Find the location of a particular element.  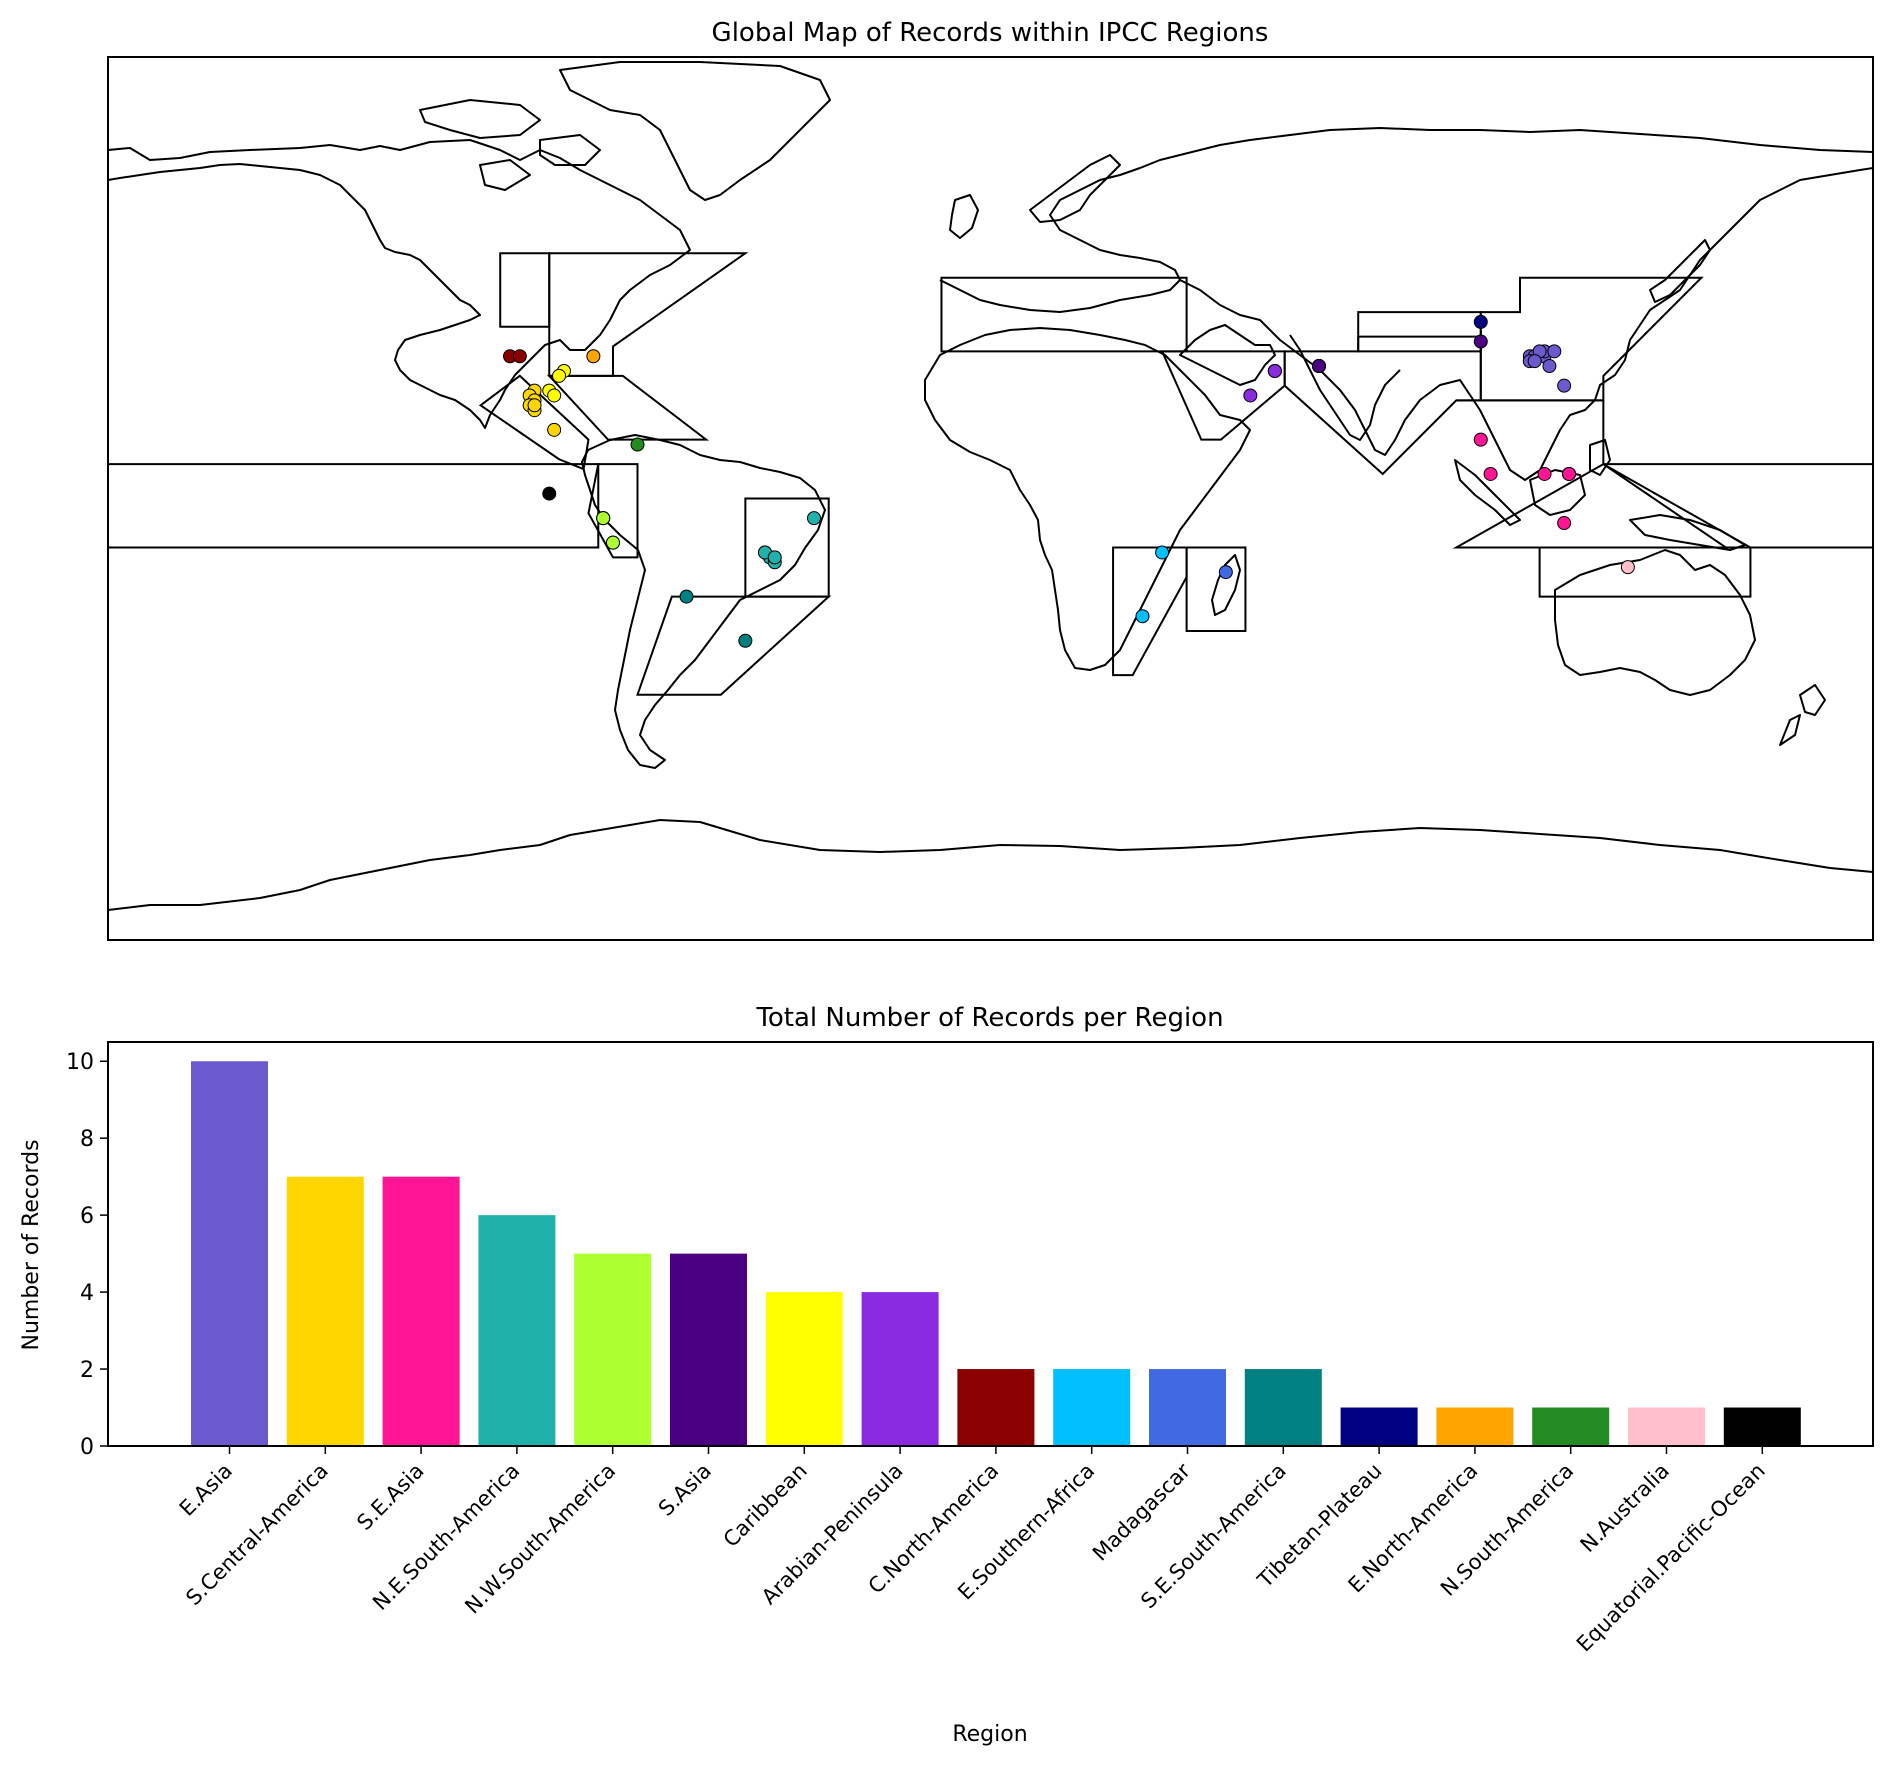

x-tick-label: N.Australia is located at coordinates (1625, 1508).